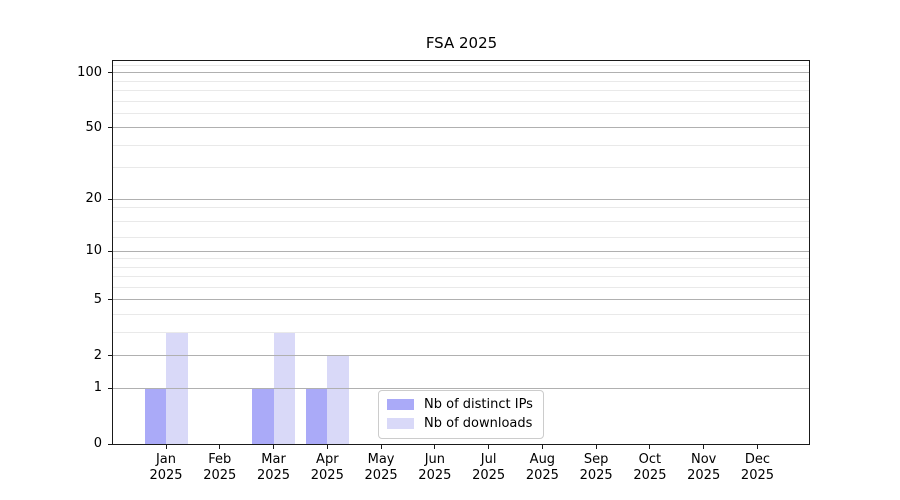 This screenshot has width=900, height=500. What do you see at coordinates (381, 467) in the screenshot?
I see `x-tick-label-may: May 2025` at bounding box center [381, 467].